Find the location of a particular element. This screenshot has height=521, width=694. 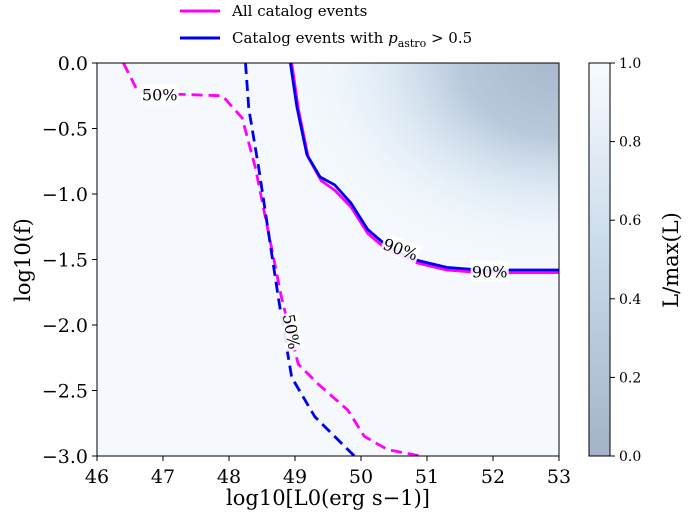

y-tick-label: −2.5 is located at coordinates (65, 392).